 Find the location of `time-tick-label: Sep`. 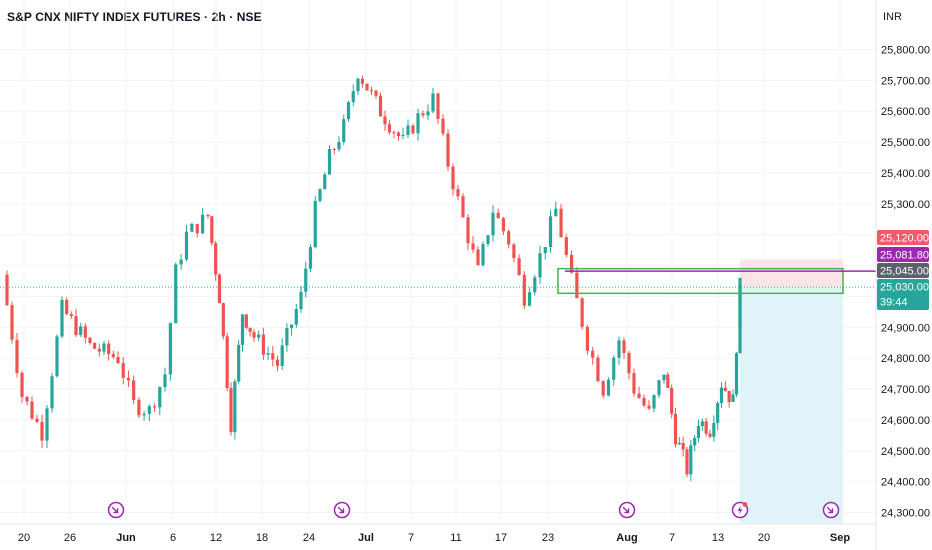

time-tick-label: Sep is located at coordinates (840, 538).